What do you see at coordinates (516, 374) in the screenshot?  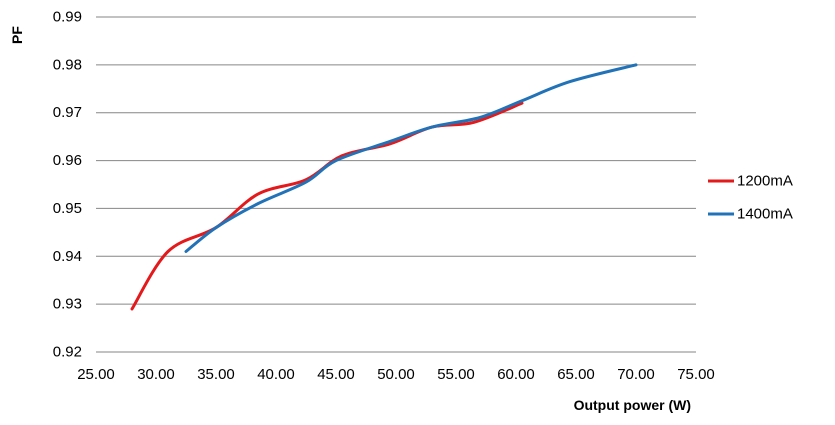 I see `x-tick-label: 60.00` at bounding box center [516, 374].